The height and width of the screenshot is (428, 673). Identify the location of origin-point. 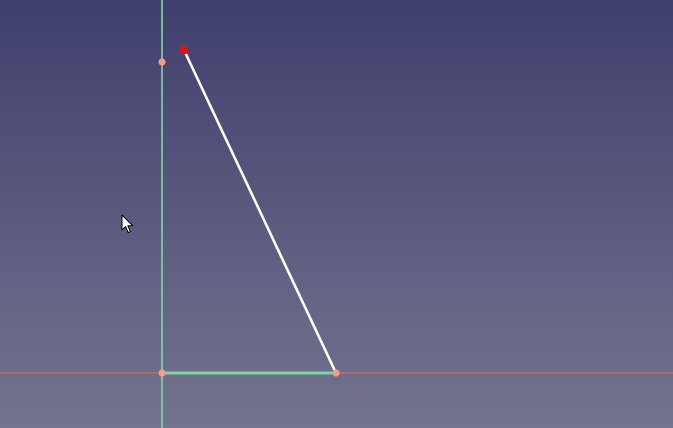
(162, 373).